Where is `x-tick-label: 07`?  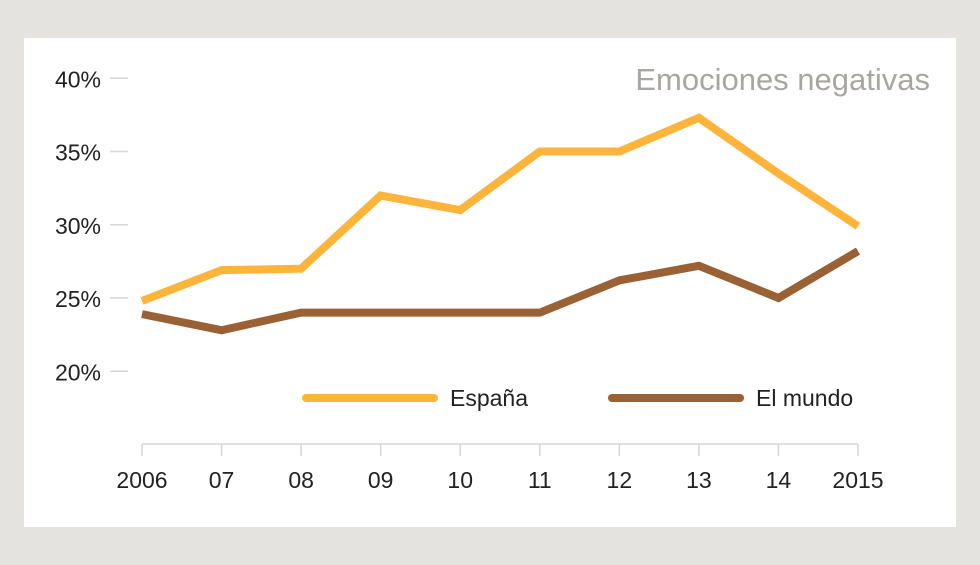
x-tick-label: 07 is located at coordinates (222, 480).